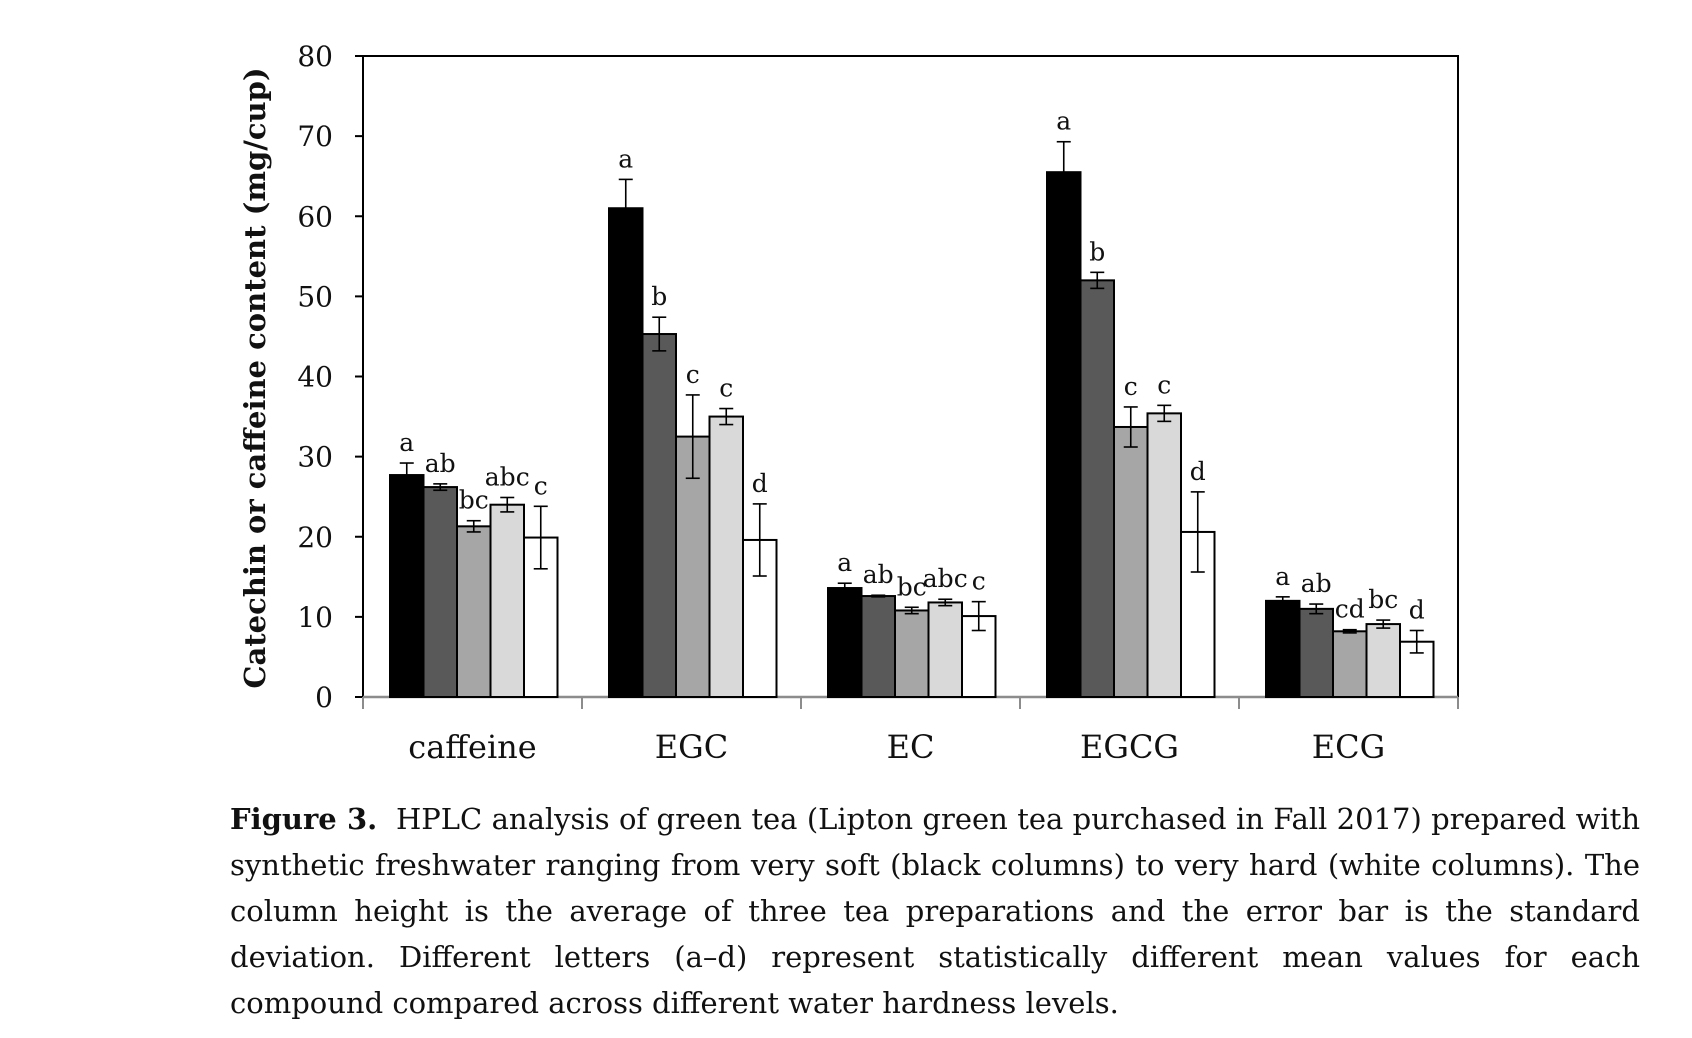 This screenshot has width=1692, height=1038. Describe the element at coordinates (1350, 609) in the screenshot. I see `significance-letter: cd` at that location.